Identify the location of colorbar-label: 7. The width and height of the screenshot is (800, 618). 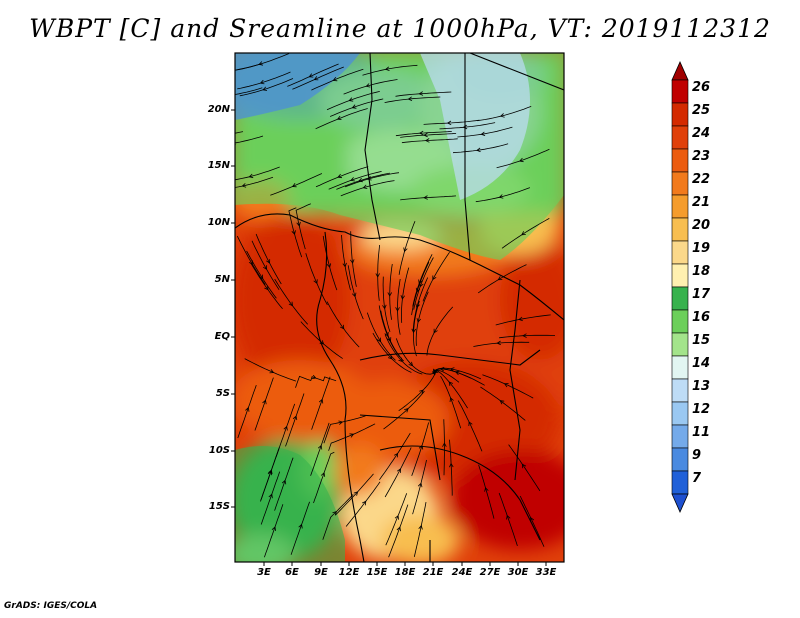
(697, 478).